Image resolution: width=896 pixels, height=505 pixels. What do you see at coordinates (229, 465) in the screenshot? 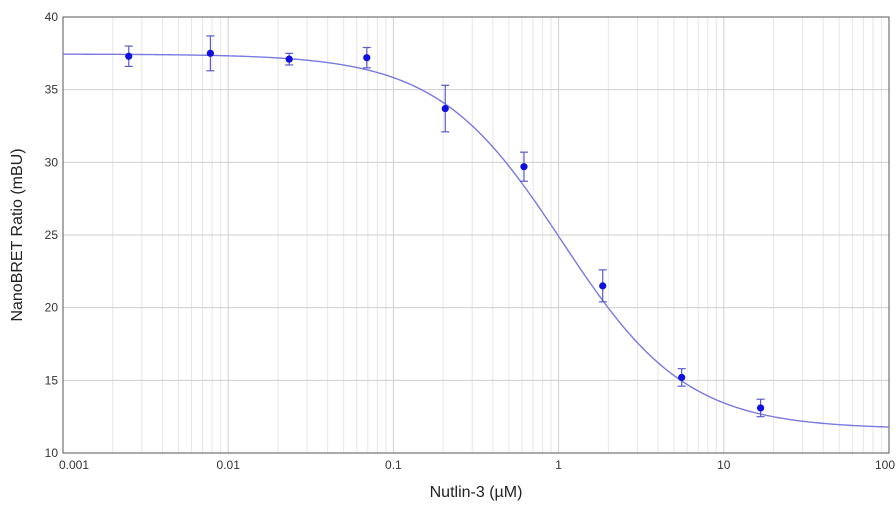
I see `x-tick-label: 0.01` at bounding box center [229, 465].